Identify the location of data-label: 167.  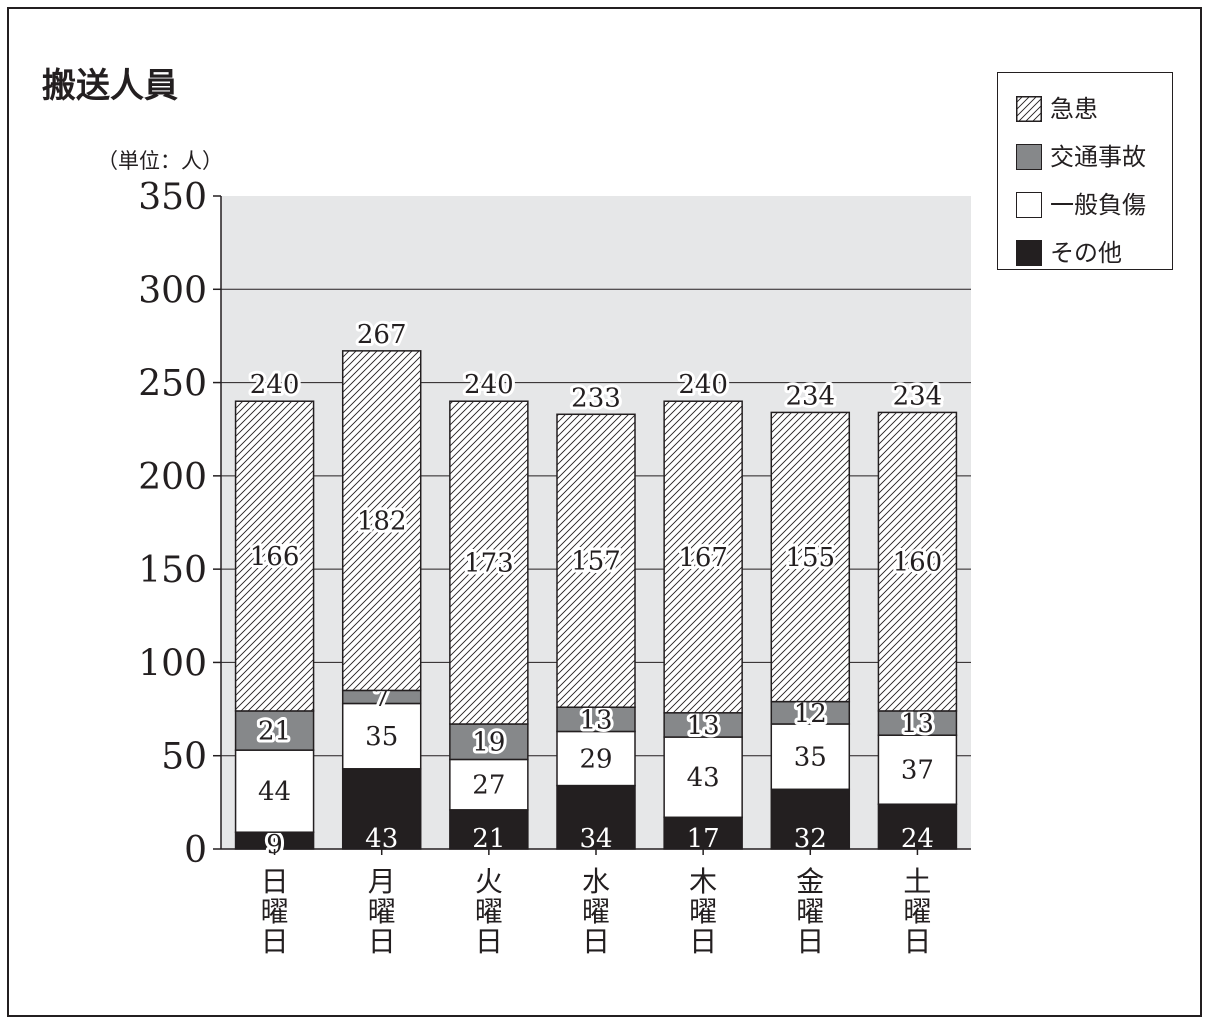
(703, 558).